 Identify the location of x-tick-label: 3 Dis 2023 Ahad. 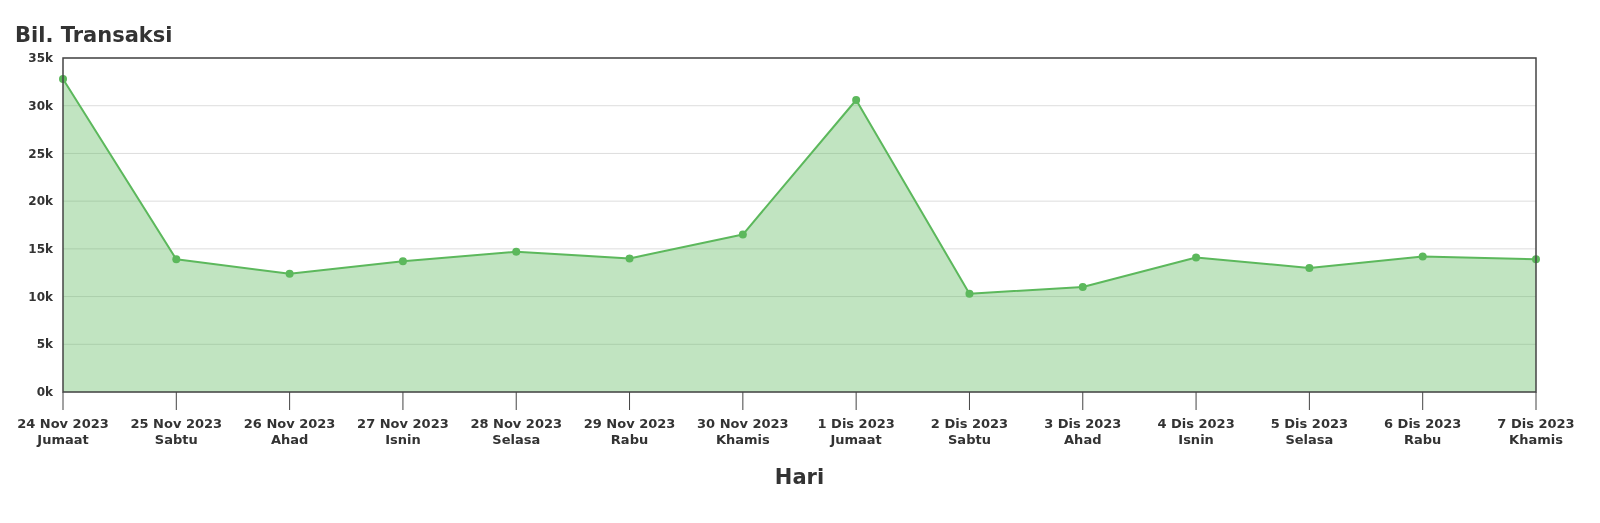
(1083, 431).